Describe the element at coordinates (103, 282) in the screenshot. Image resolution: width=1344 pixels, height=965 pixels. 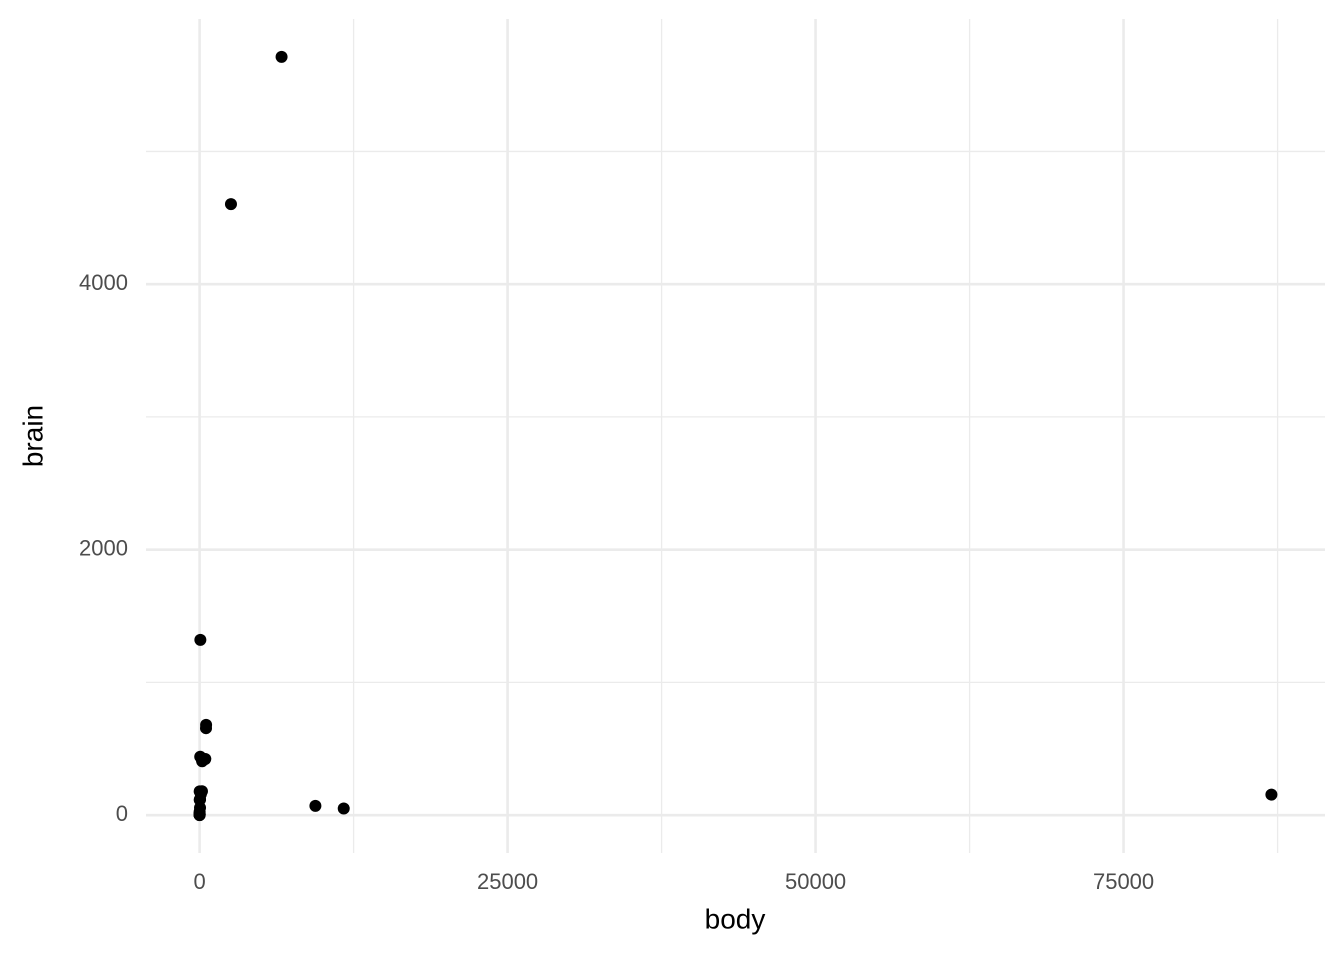
I see `y-tick-label: 4000` at that location.